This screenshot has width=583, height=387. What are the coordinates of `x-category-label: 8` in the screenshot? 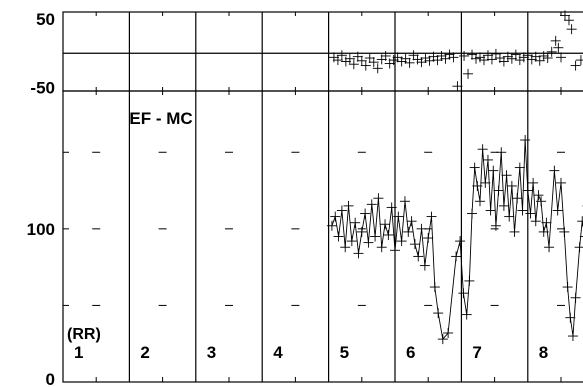 It's located at (543, 352).